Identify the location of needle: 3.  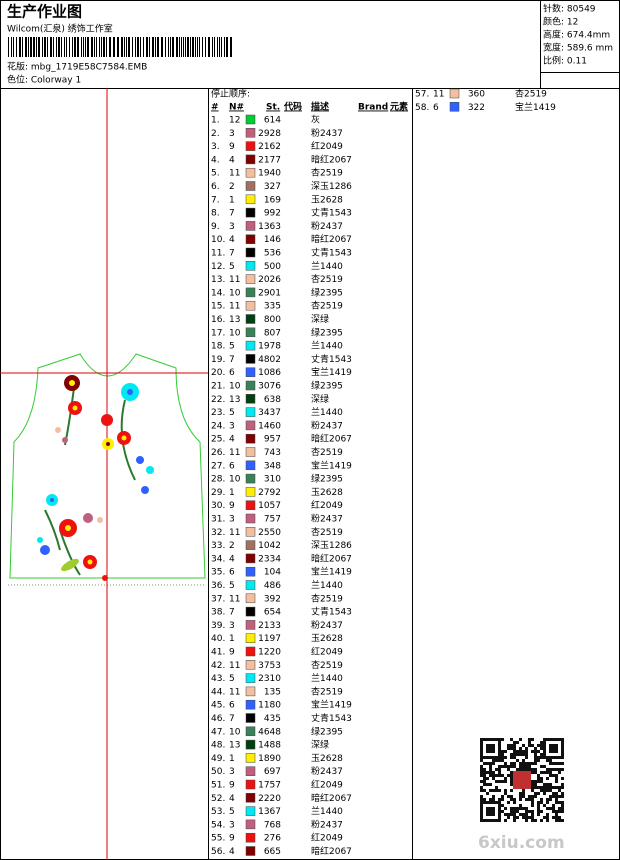
(232, 426).